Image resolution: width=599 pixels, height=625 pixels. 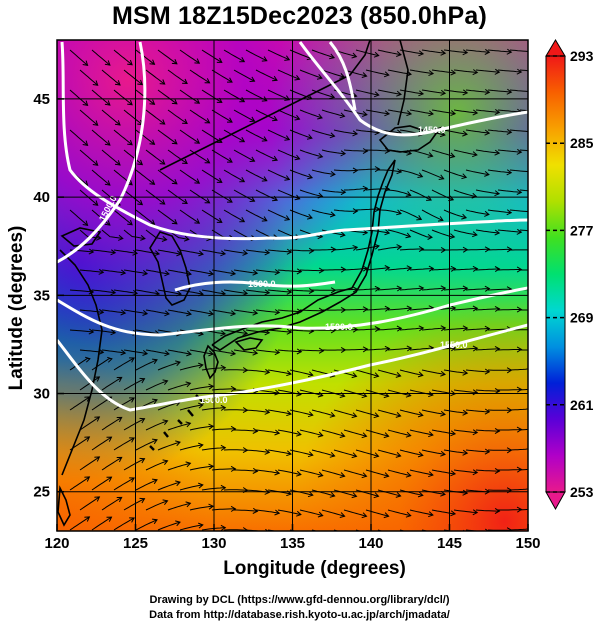 I want to click on sakhalin-coast, so click(x=403, y=83).